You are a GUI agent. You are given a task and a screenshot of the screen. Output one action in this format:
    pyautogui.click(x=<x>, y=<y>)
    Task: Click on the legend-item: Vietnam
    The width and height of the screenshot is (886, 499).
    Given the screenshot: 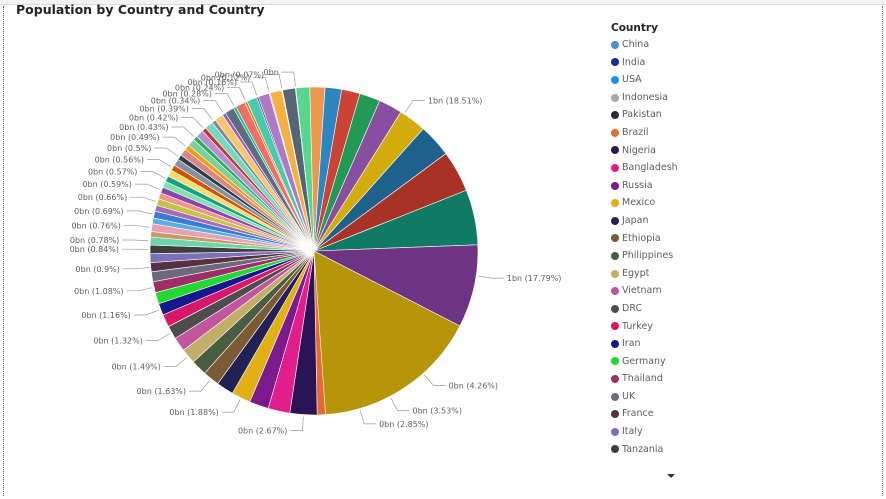 What is the action you would take?
    pyautogui.click(x=661, y=291)
    